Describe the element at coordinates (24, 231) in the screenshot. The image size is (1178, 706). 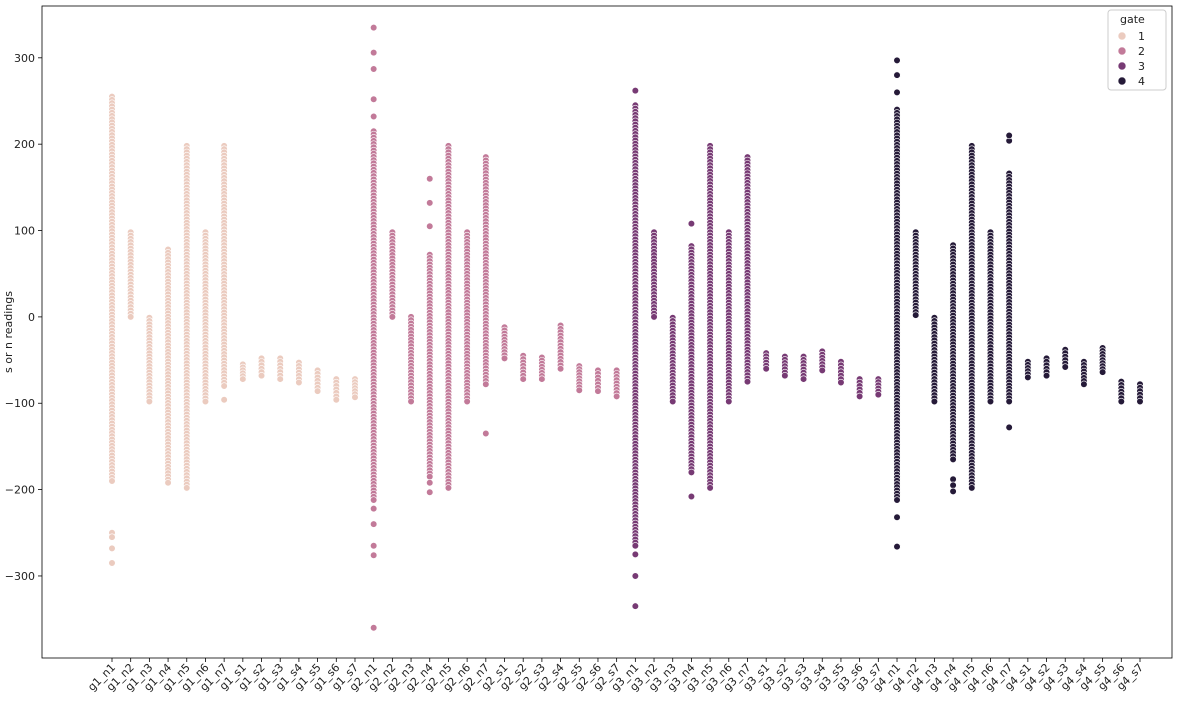
I see `y-tick-label: 100` at that location.